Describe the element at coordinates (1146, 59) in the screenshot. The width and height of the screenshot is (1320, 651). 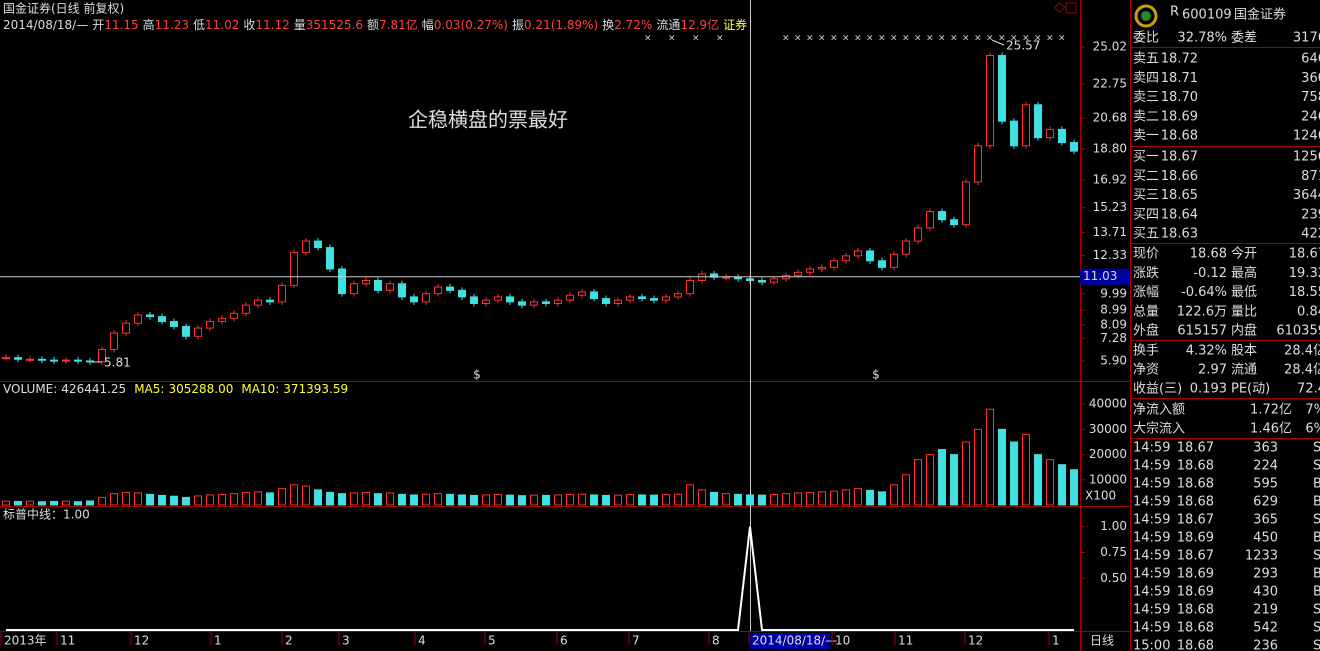
I see `quote-text: 卖五` at that location.